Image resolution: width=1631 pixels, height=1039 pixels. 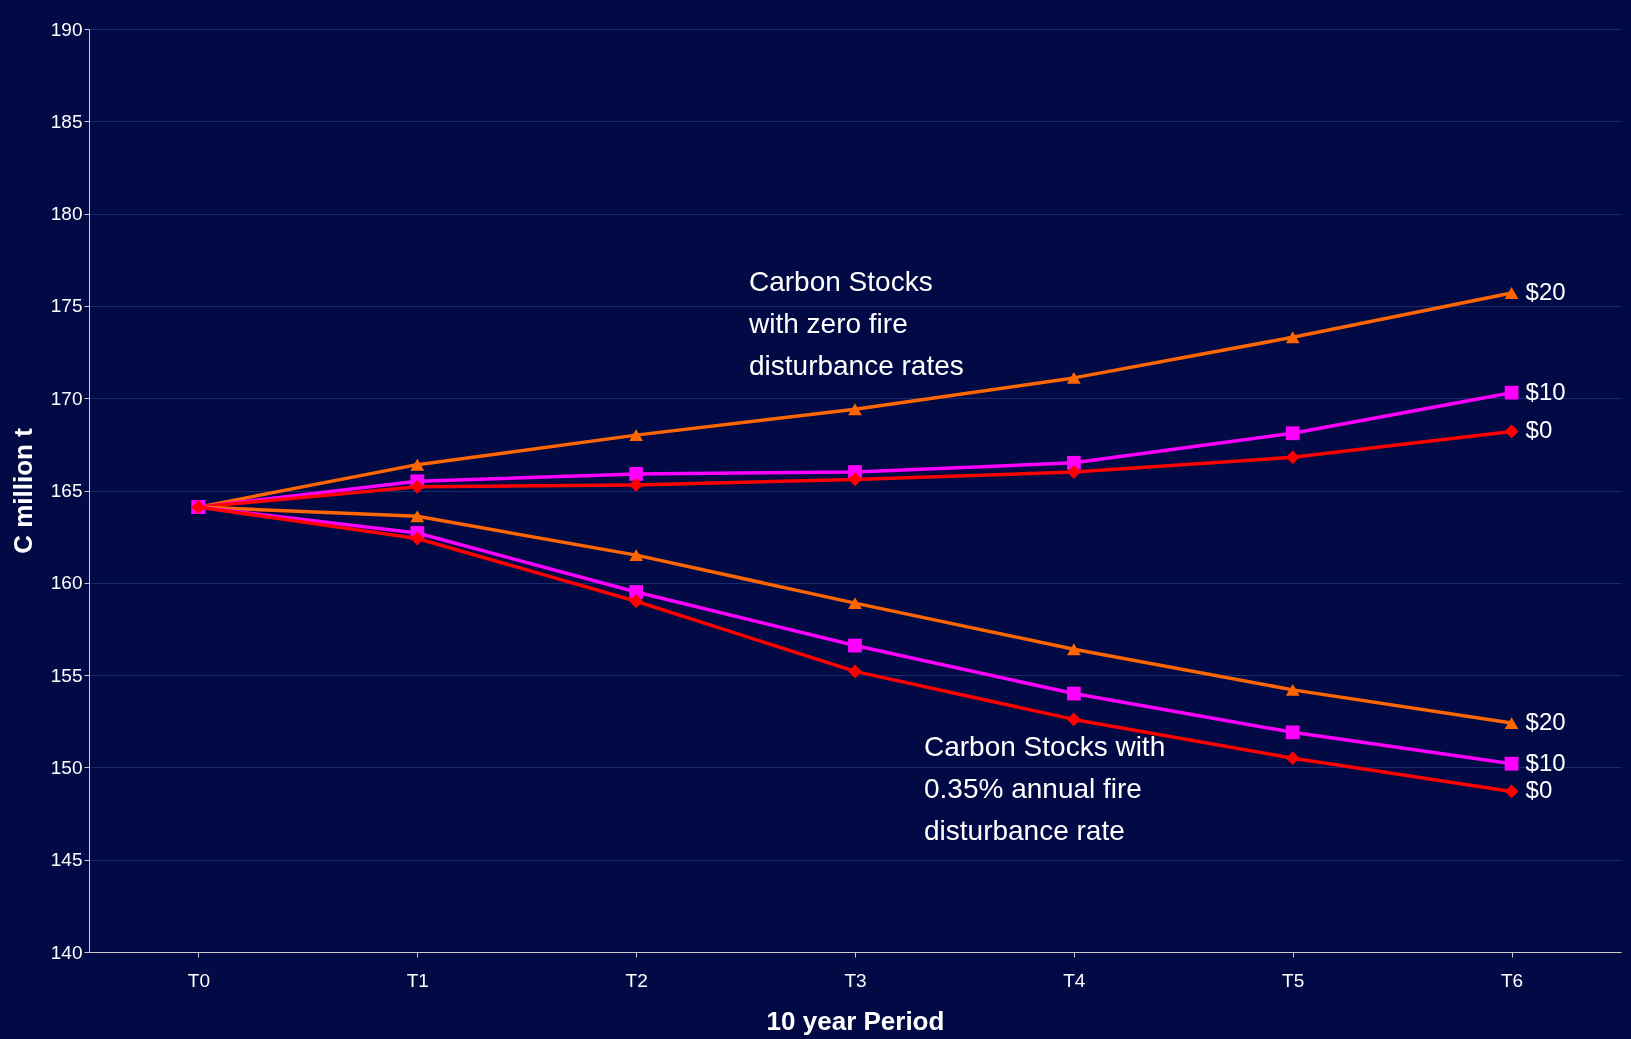 What do you see at coordinates (856, 323) in the screenshot?
I see `annotation: Carbon Stocks with zero fire disturbance rates` at bounding box center [856, 323].